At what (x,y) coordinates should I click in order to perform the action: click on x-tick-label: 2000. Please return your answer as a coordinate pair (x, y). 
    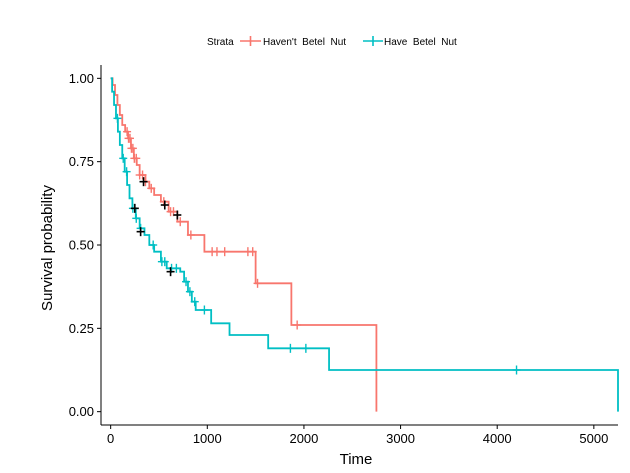
    Looking at the image, I should click on (303, 438).